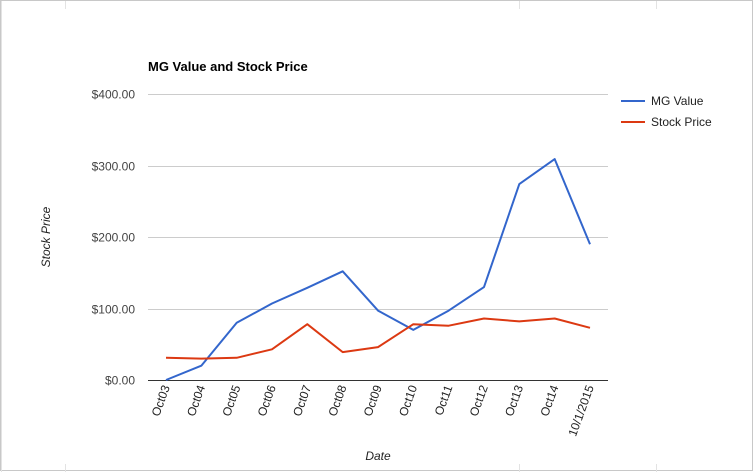 The width and height of the screenshot is (753, 472). Describe the element at coordinates (444, 400) in the screenshot. I see `x-tick-label: Oct11` at that location.